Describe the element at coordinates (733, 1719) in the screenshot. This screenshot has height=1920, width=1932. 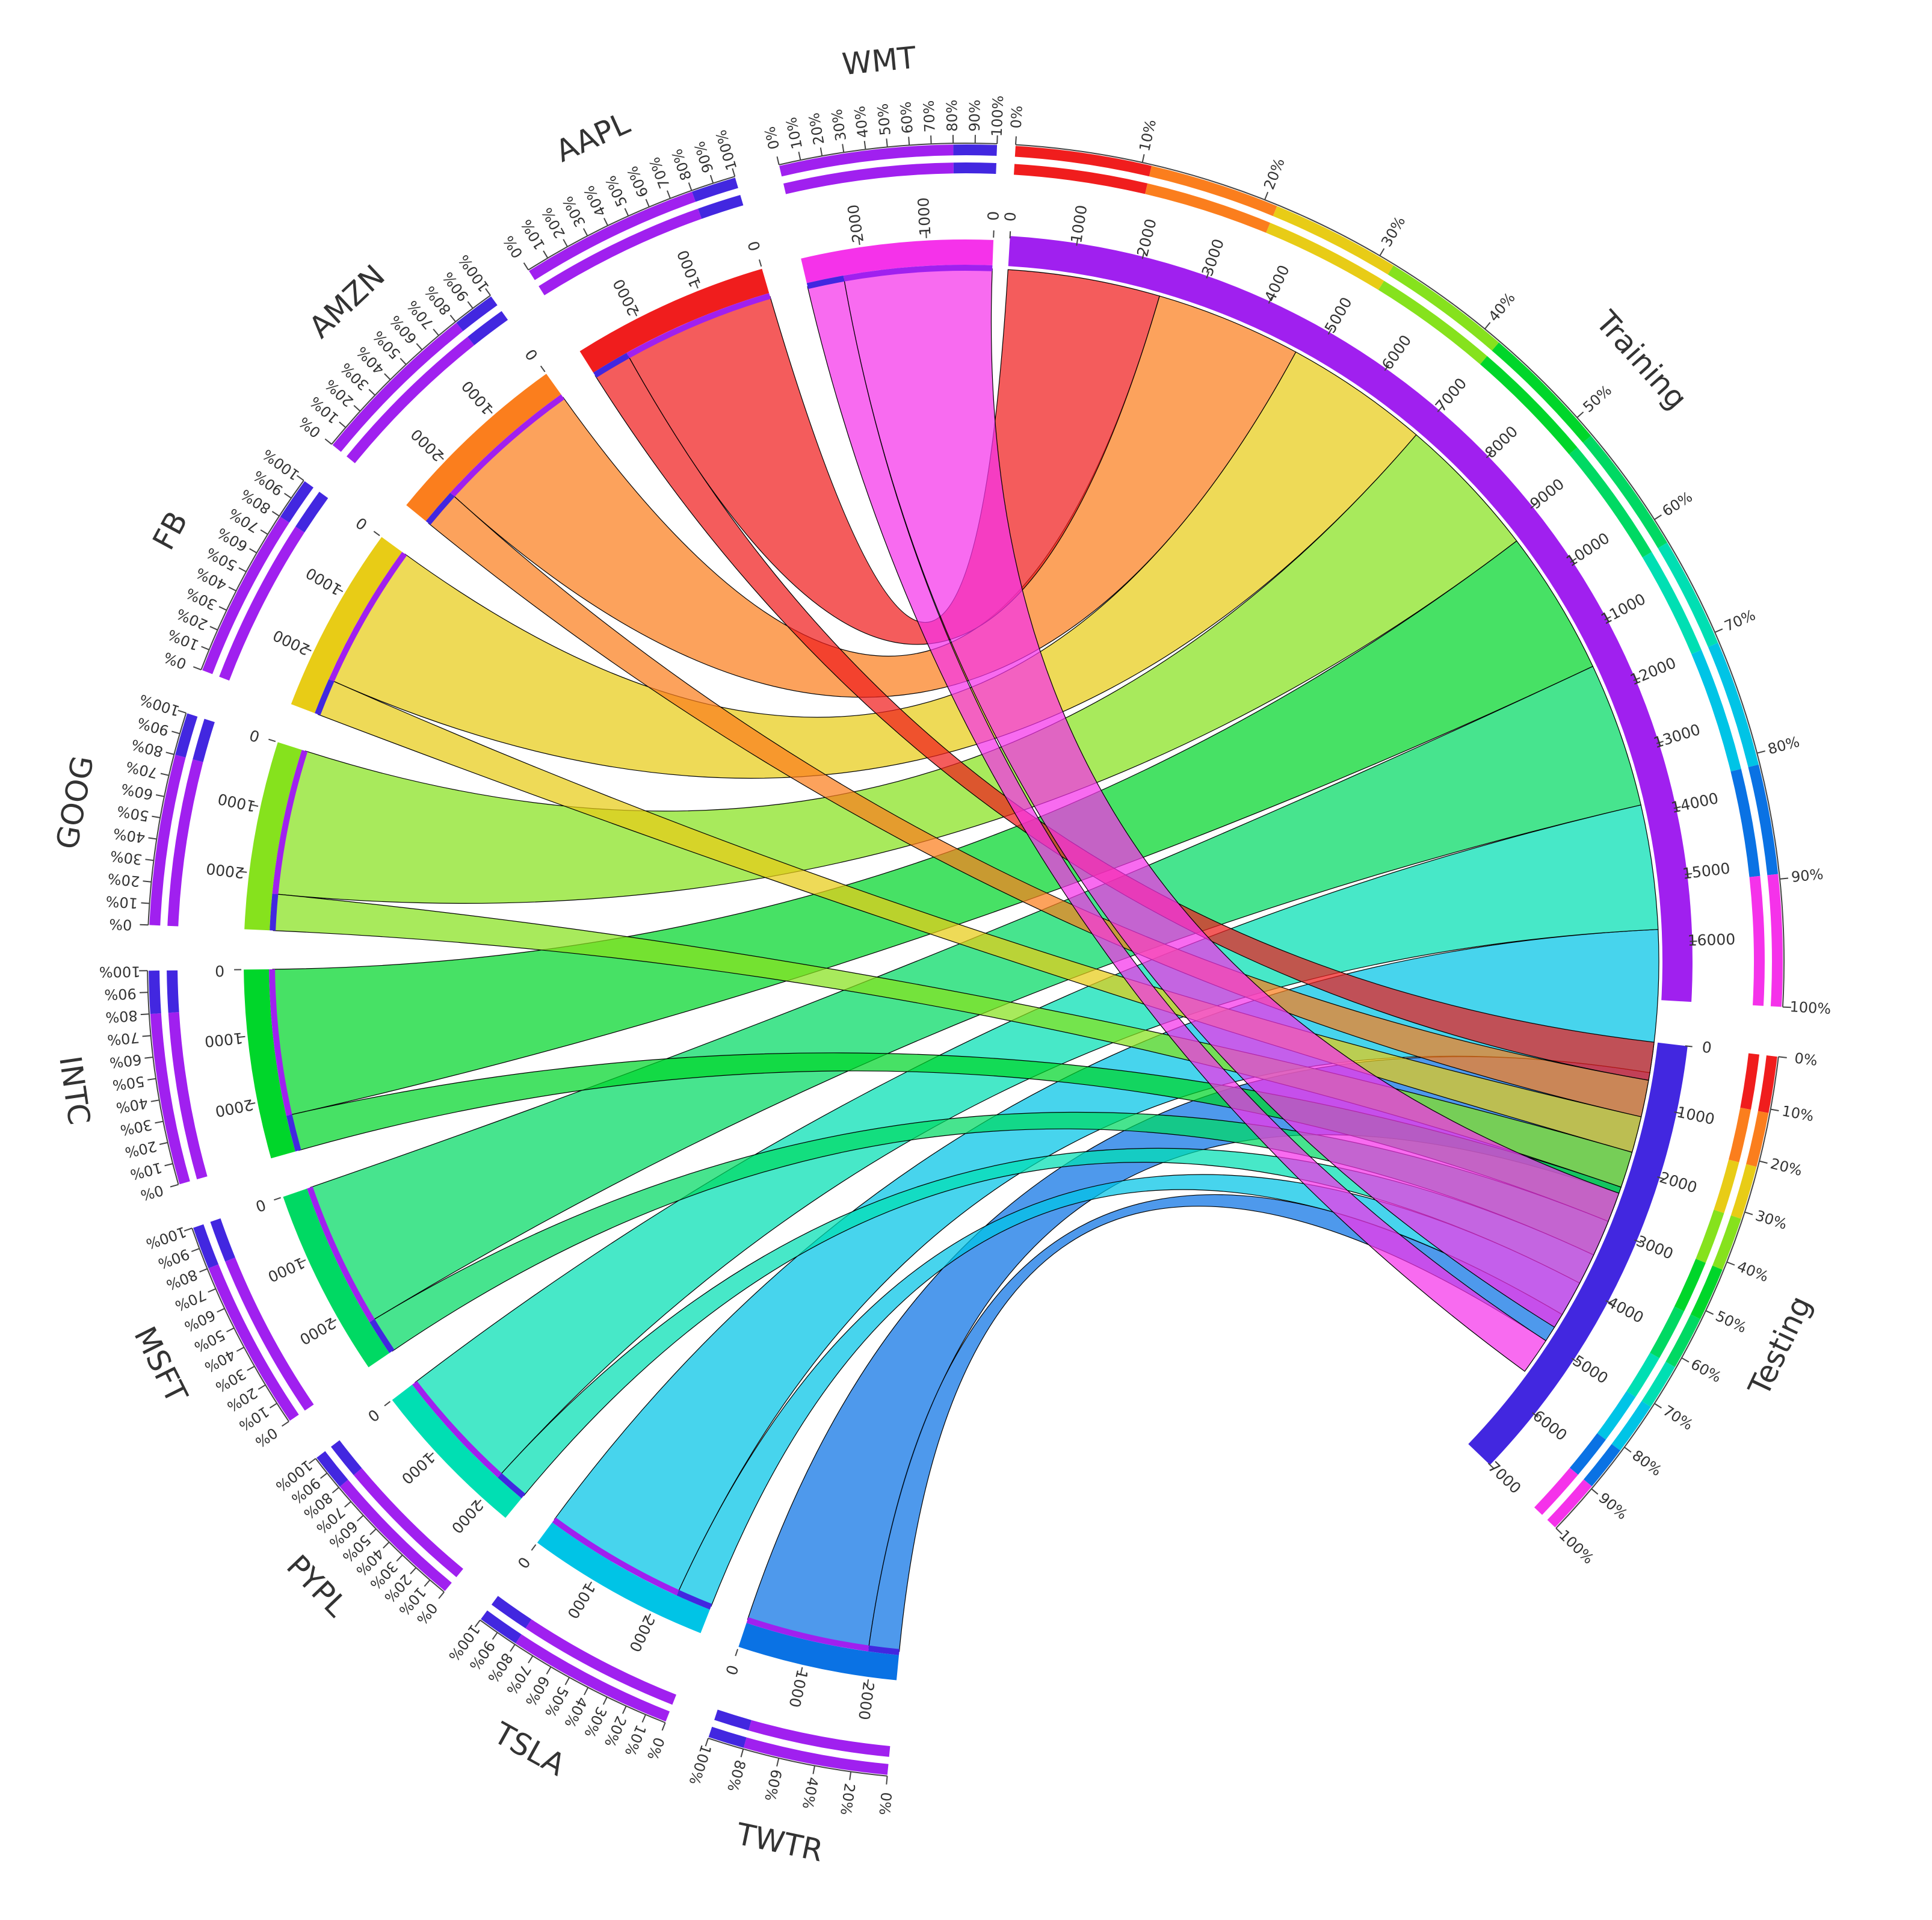
I see `bar-twtr-inner-b` at that location.